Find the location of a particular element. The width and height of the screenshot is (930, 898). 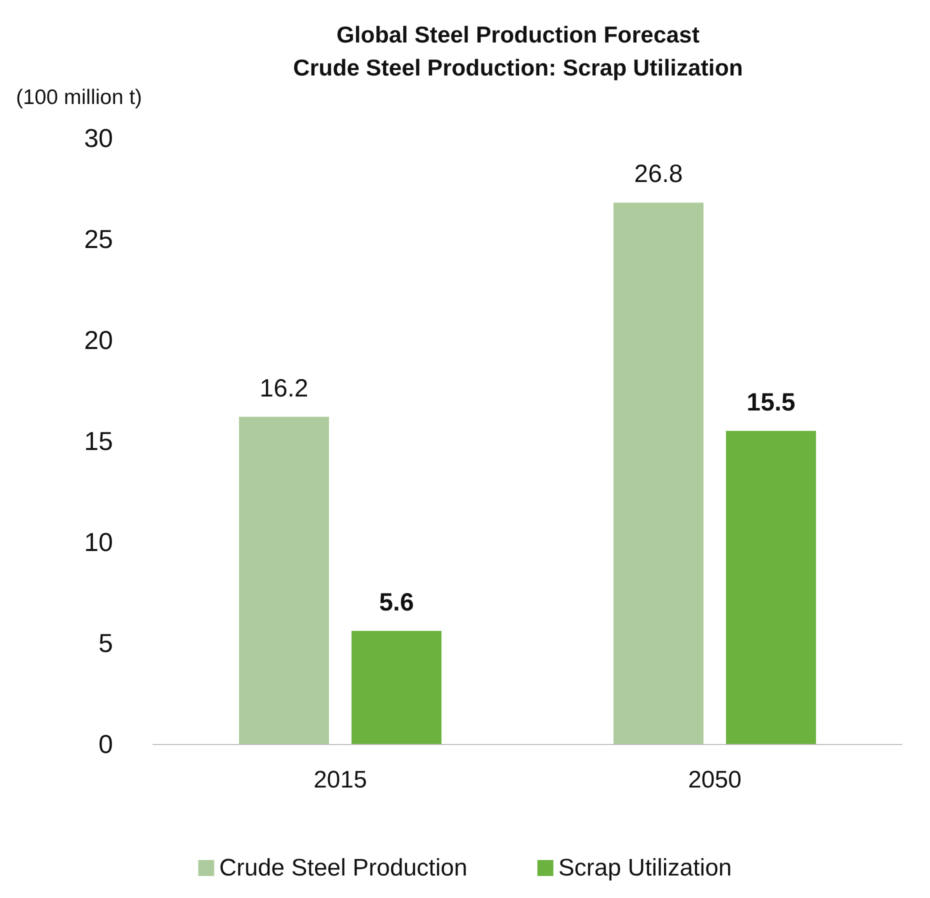

legend-label: Crude Steel Production is located at coordinates (343, 868).